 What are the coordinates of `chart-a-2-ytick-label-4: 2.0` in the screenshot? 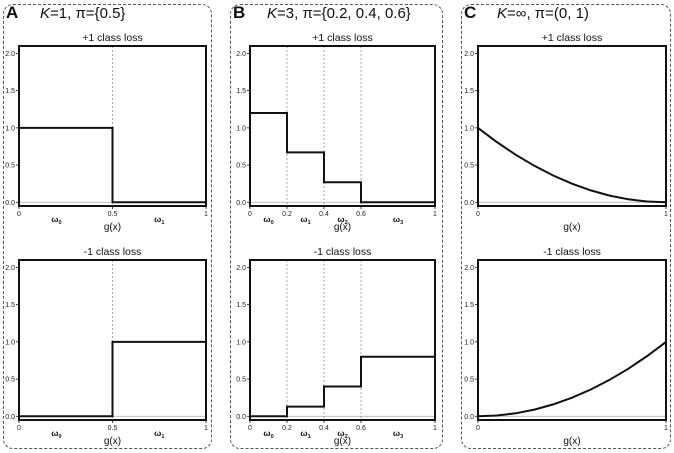 It's located at (10, 268).